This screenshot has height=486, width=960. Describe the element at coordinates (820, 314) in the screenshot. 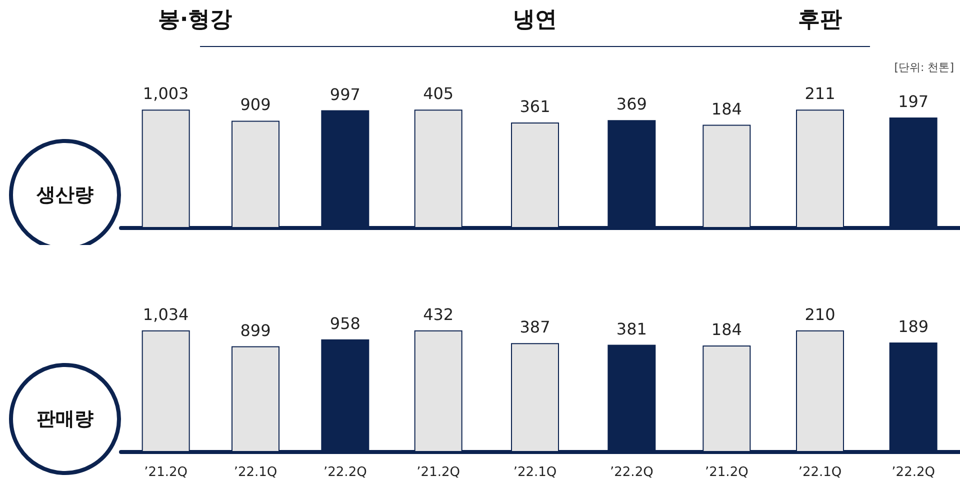

I see `data-label: 210` at that location.